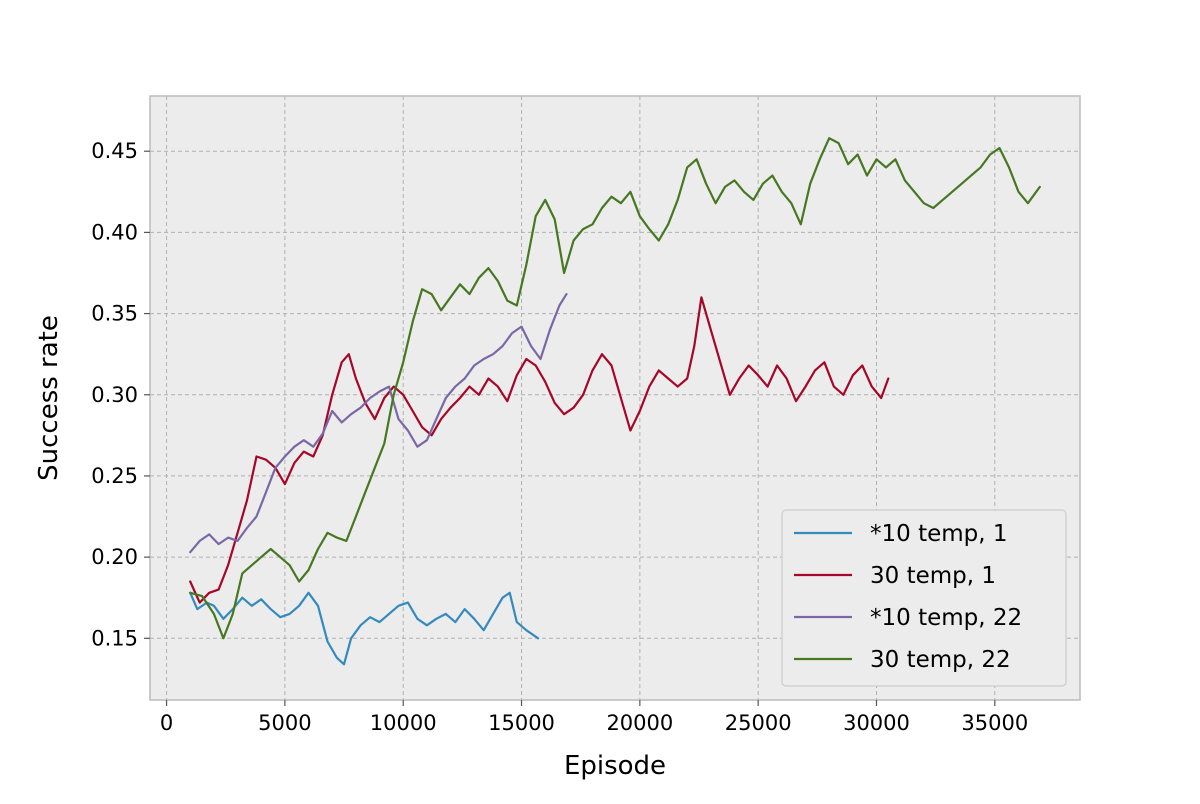  Describe the element at coordinates (940, 660) in the screenshot. I see `legend-label-3: 30 temp, 22` at that location.